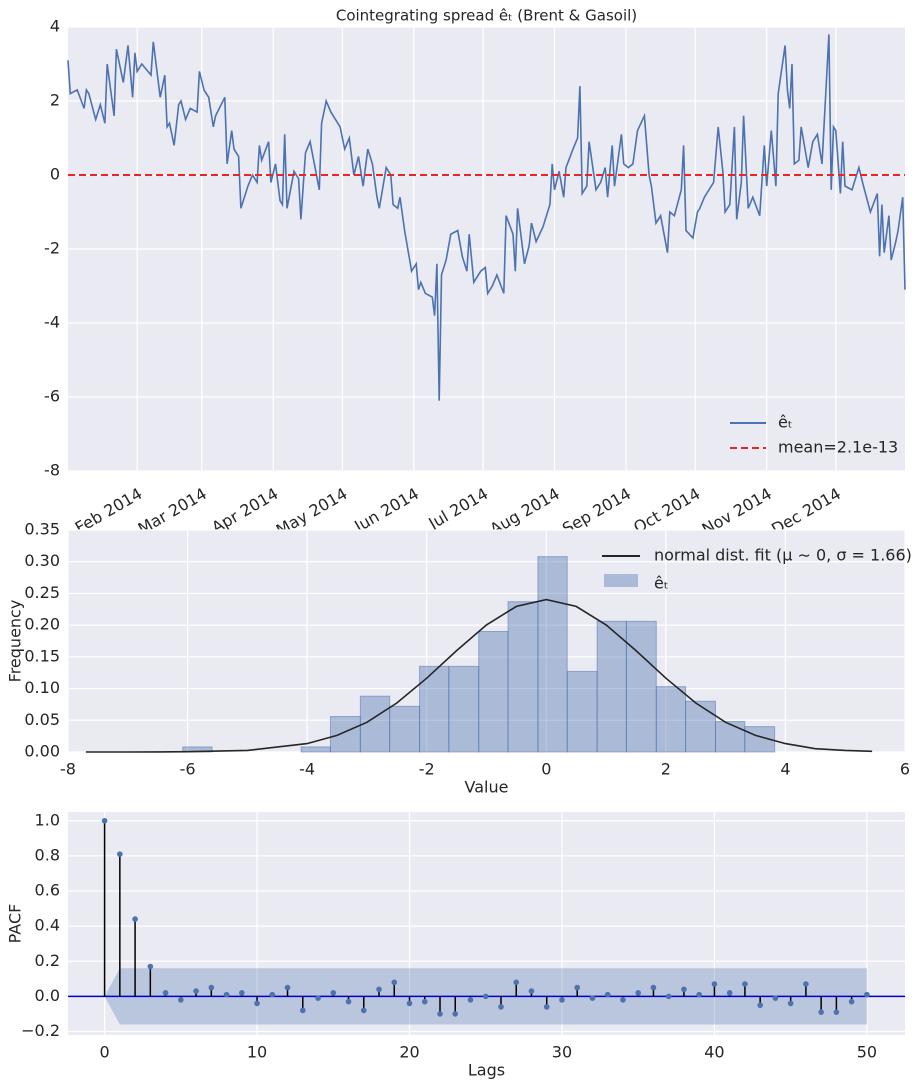 This screenshot has height=1084, width=917. What do you see at coordinates (47, 854) in the screenshot?
I see `y-tick-label: 0.8` at bounding box center [47, 854].